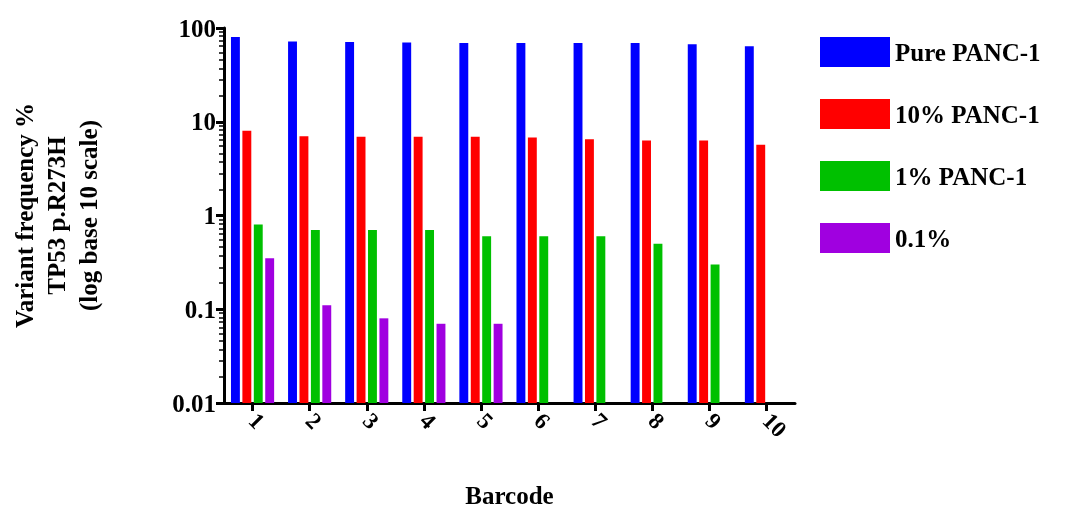  What do you see at coordinates (200, 309) in the screenshot?
I see `y-tick-label: 0.1` at bounding box center [200, 309].